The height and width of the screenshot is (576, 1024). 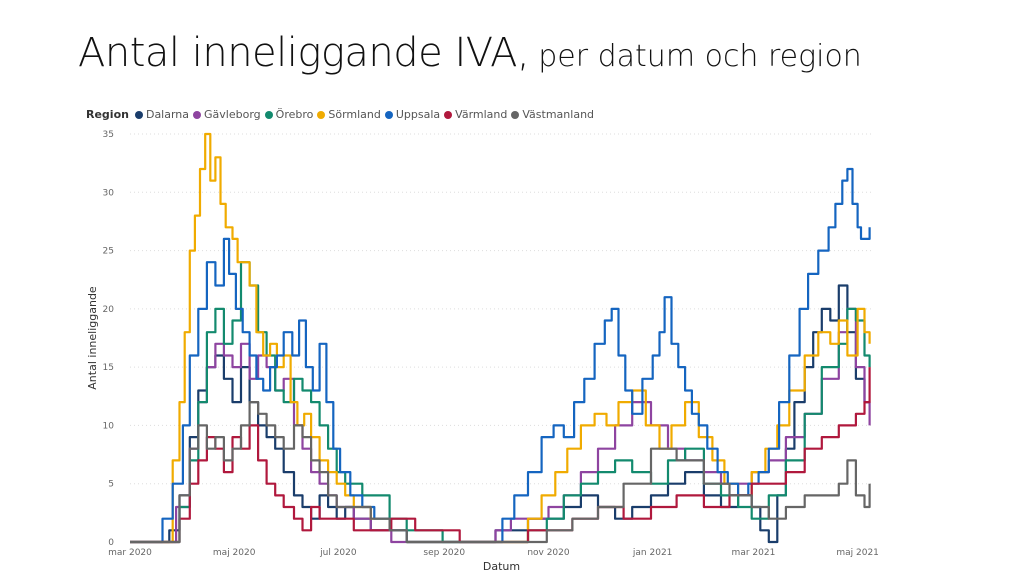 What do you see at coordinates (294, 114) in the screenshot?
I see `legend-label: Örebro` at bounding box center [294, 114].